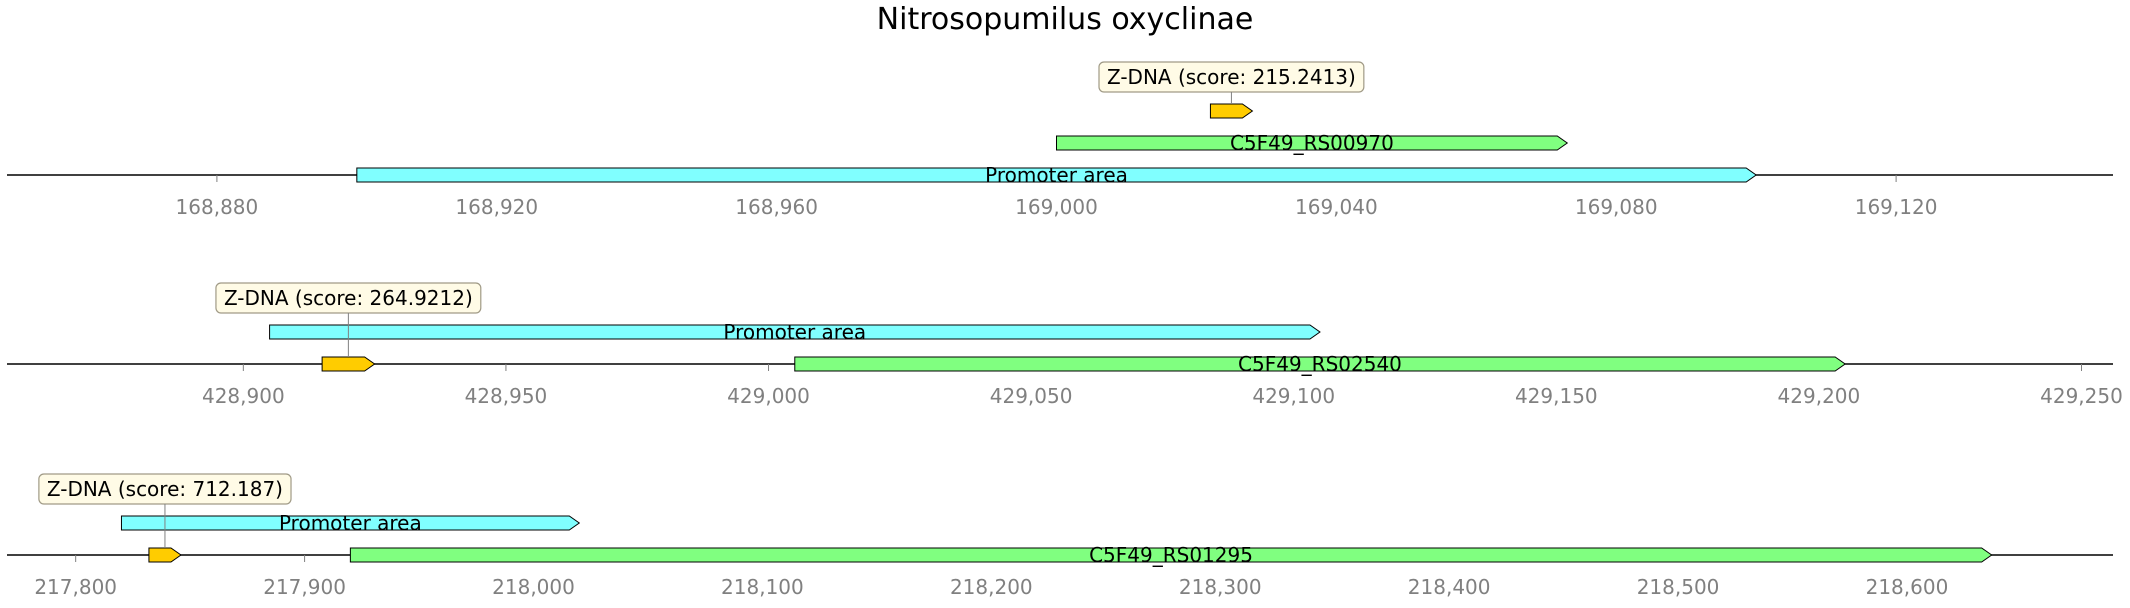  I want to click on tick-label: 218,300, so click(1220, 587).